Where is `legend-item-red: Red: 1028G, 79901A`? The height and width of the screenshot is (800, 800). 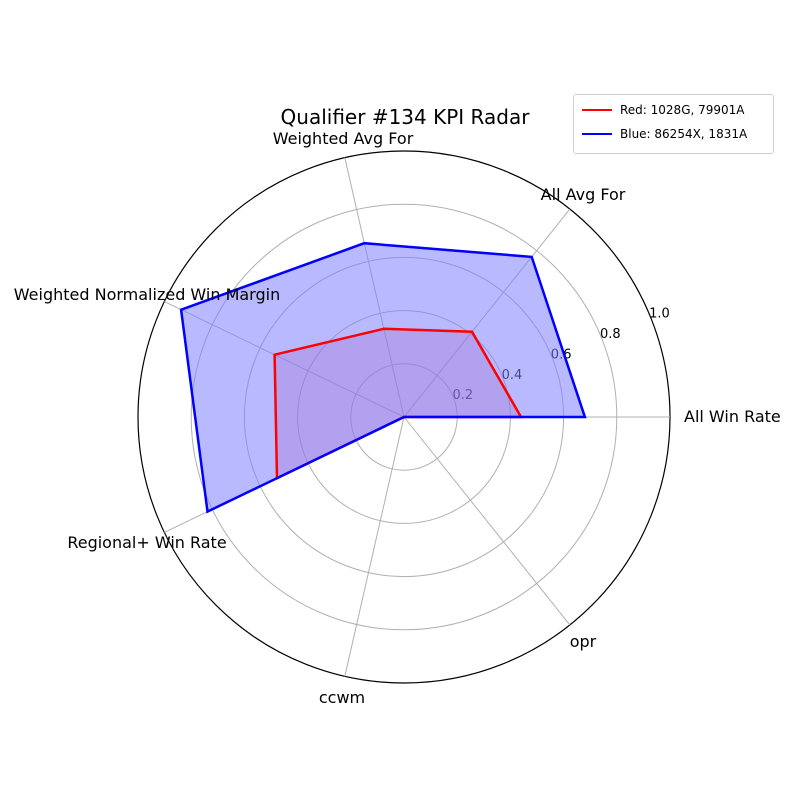 legend-item-red: Red: 1028G, 79901A is located at coordinates (663, 110).